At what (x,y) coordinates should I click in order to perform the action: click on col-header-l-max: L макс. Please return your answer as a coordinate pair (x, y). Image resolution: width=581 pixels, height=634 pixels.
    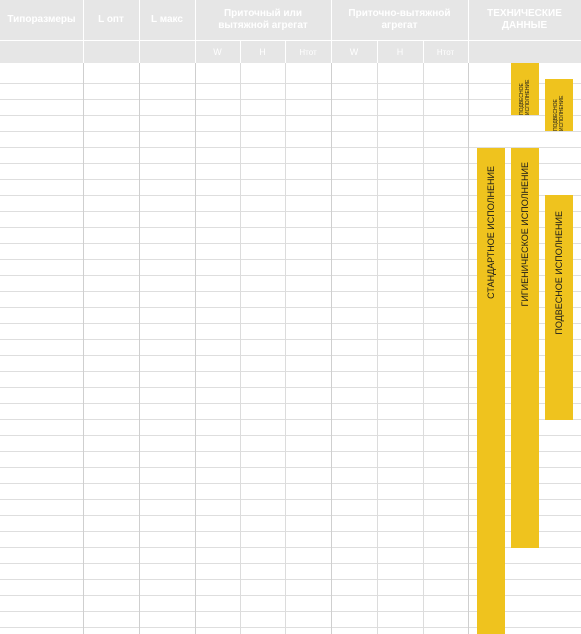
    Looking at the image, I should click on (167, 19).